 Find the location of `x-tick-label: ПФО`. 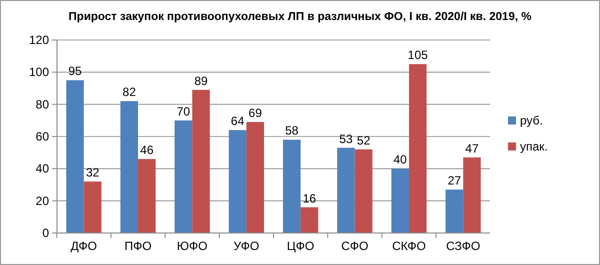

x-tick-label: ПФО is located at coordinates (138, 246).